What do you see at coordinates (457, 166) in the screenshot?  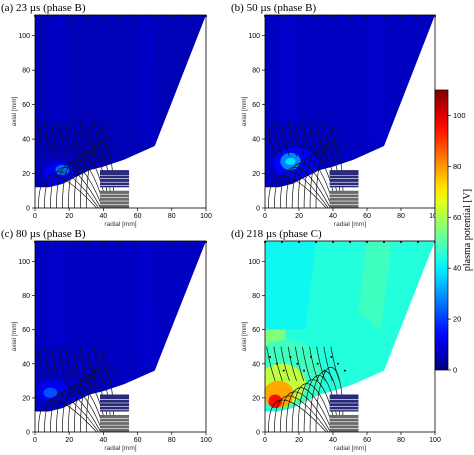 I see `colorbar-tick-label: 80` at bounding box center [457, 166].